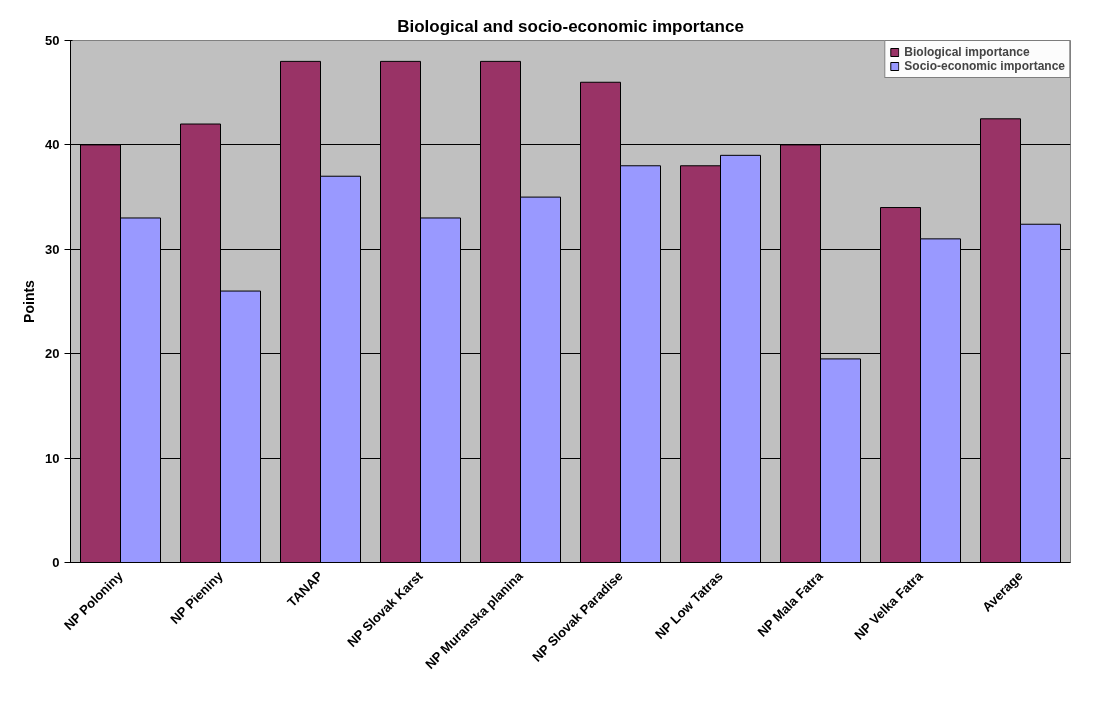 This screenshot has width=1120, height=710. I want to click on y-tick-label: 10, so click(52, 458).